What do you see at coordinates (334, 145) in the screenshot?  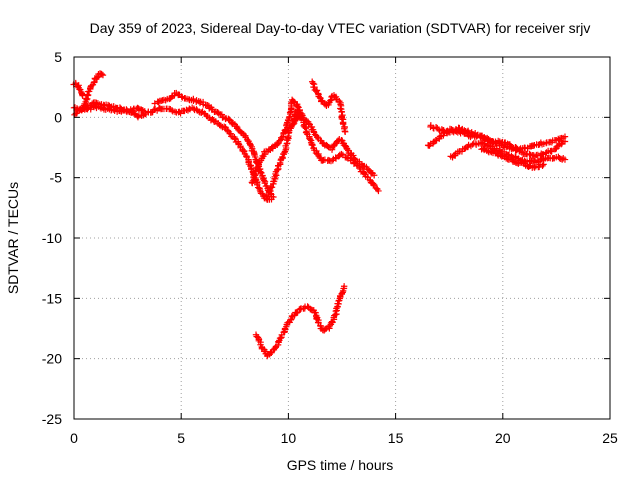 I see `series-arc-h` at bounding box center [334, 145].